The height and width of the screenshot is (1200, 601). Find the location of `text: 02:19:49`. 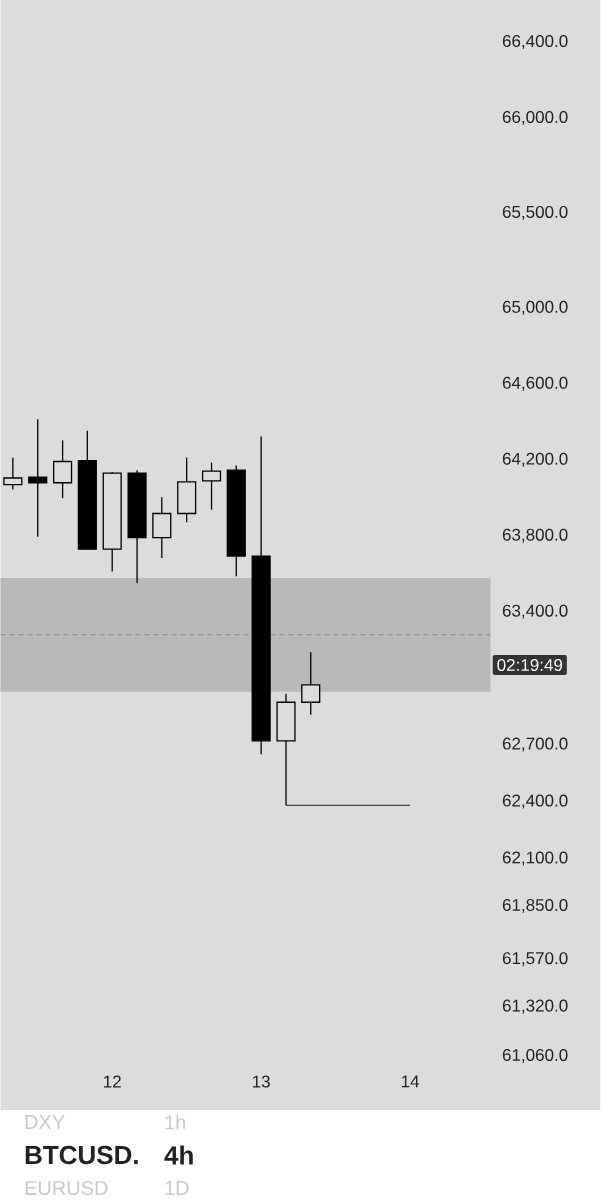

text: 02:19:49 is located at coordinates (530, 665).